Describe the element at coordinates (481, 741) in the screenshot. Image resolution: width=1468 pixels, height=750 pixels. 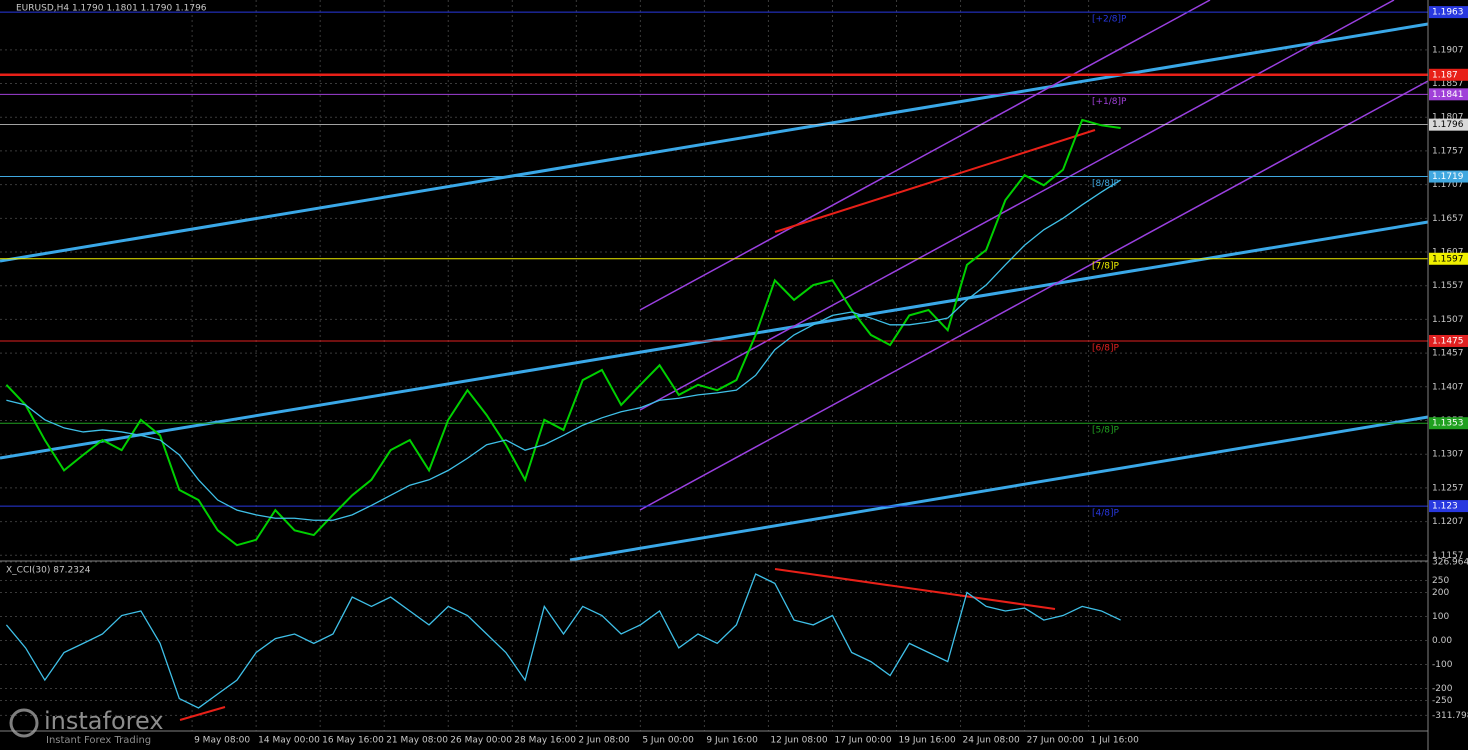
I see `x-tick-label: 26 May 00:00` at that location.